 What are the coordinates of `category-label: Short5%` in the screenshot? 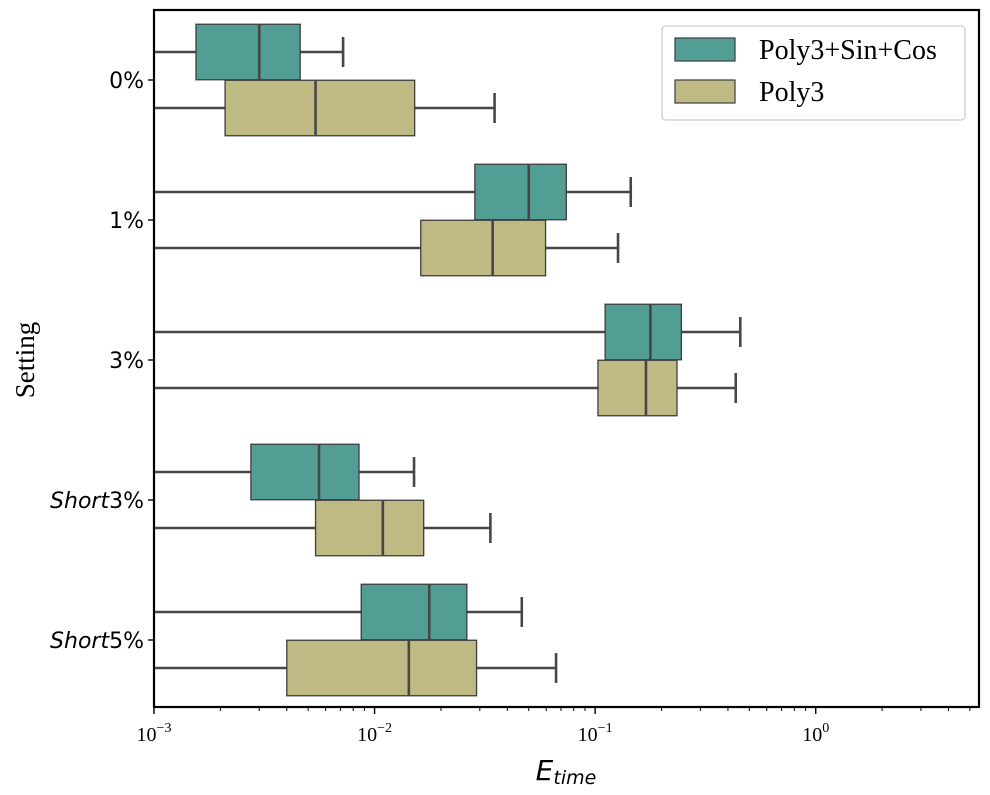 It's located at (97, 641).